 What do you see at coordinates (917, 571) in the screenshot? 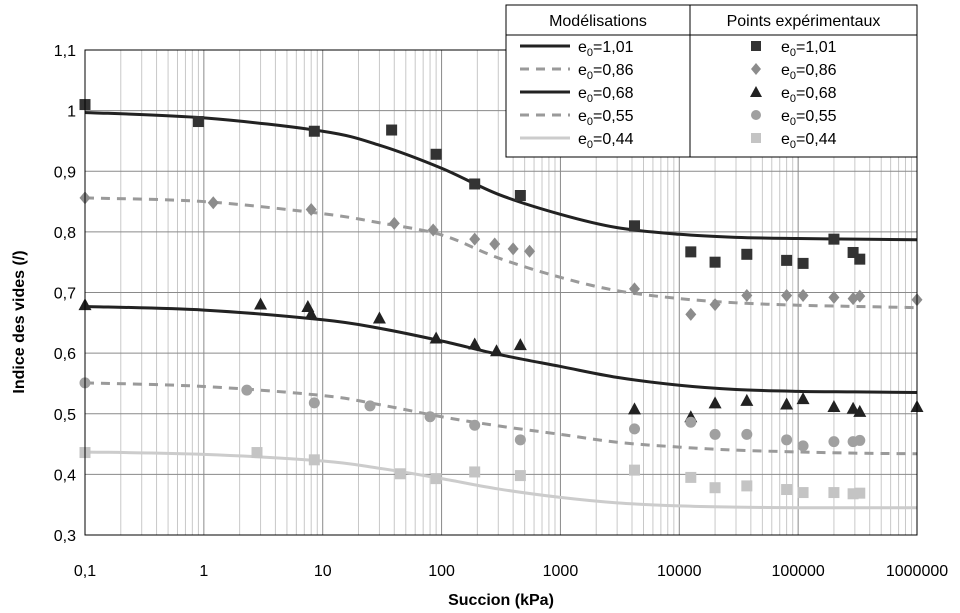
I see `x-tick-label: 1000000` at bounding box center [917, 571].